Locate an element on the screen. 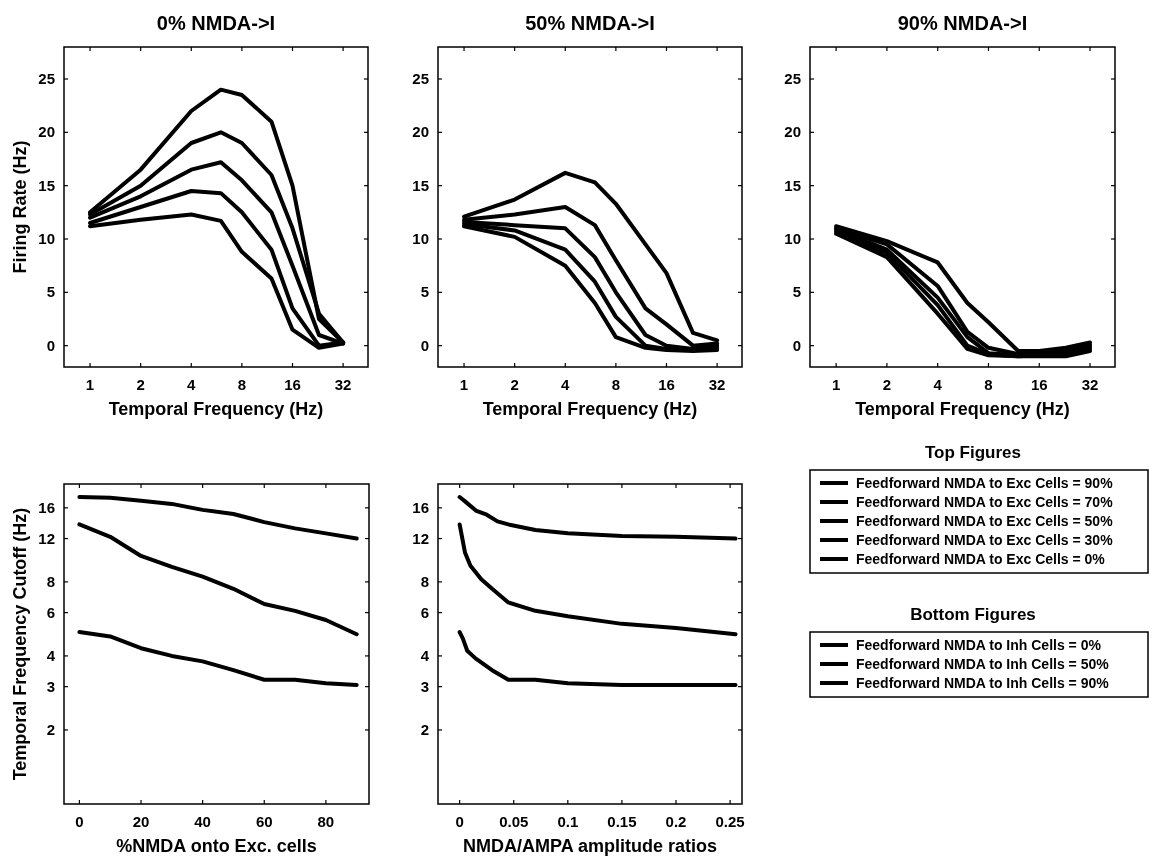 This screenshot has width=1153, height=859. x-tick-label: 0.15 is located at coordinates (622, 821).